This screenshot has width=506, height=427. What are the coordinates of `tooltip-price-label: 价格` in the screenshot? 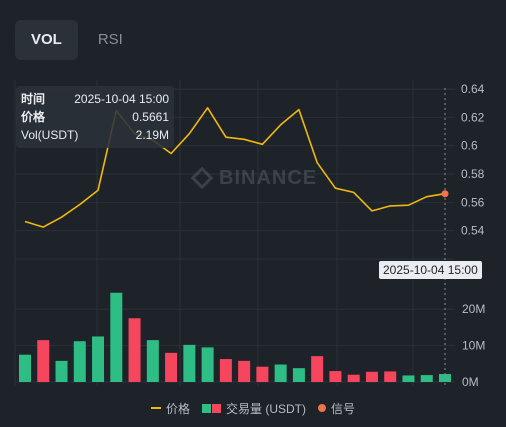 It's located at (33, 117).